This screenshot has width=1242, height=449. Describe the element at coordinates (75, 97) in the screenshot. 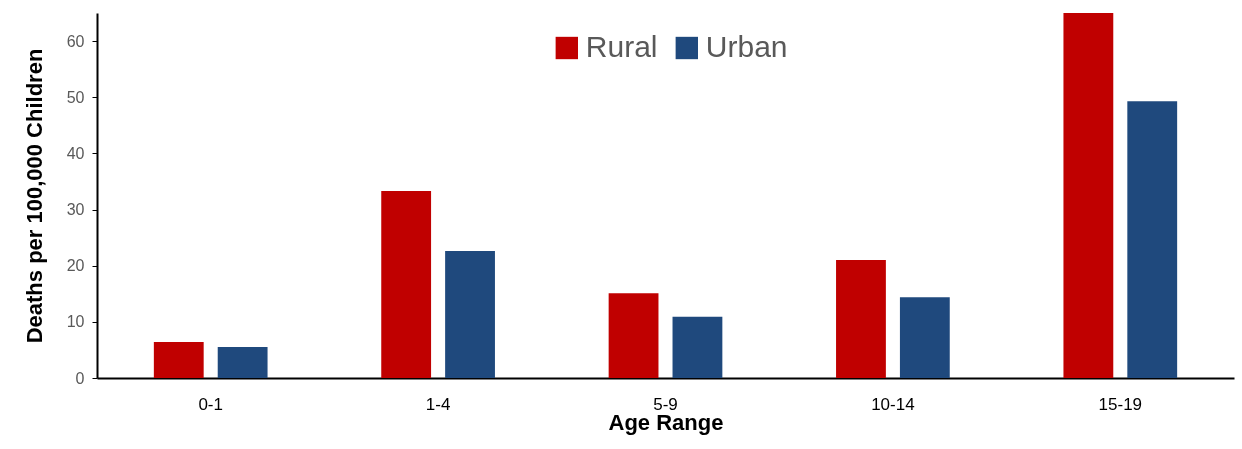

I see `y-tick-label: 50` at that location.